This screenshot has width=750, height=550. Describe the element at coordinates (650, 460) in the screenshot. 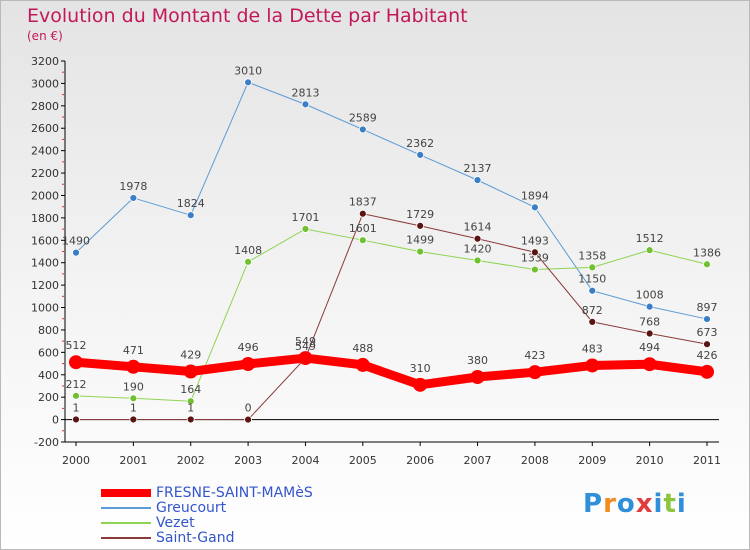

I see `x-tick-label: 2010` at that location.